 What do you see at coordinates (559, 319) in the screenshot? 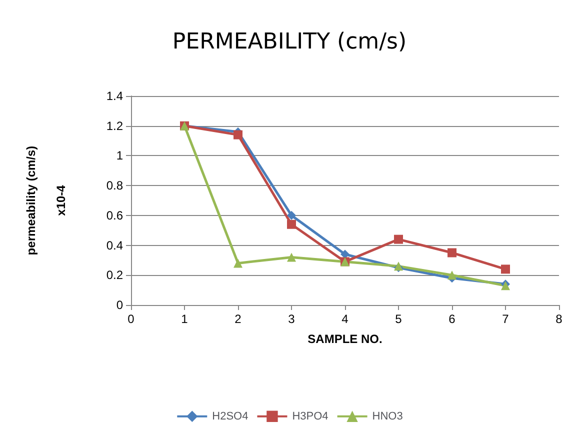
I see `x-tick-label: 8` at bounding box center [559, 319].